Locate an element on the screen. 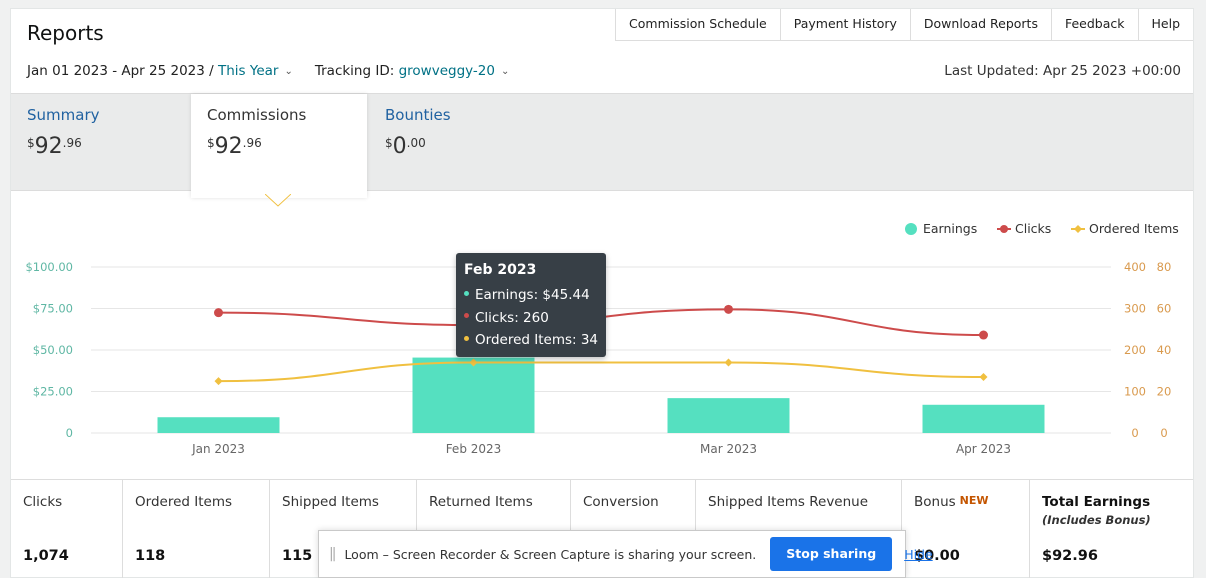 The height and width of the screenshot is (578, 1206). amount-cents: .00 is located at coordinates (416, 143).